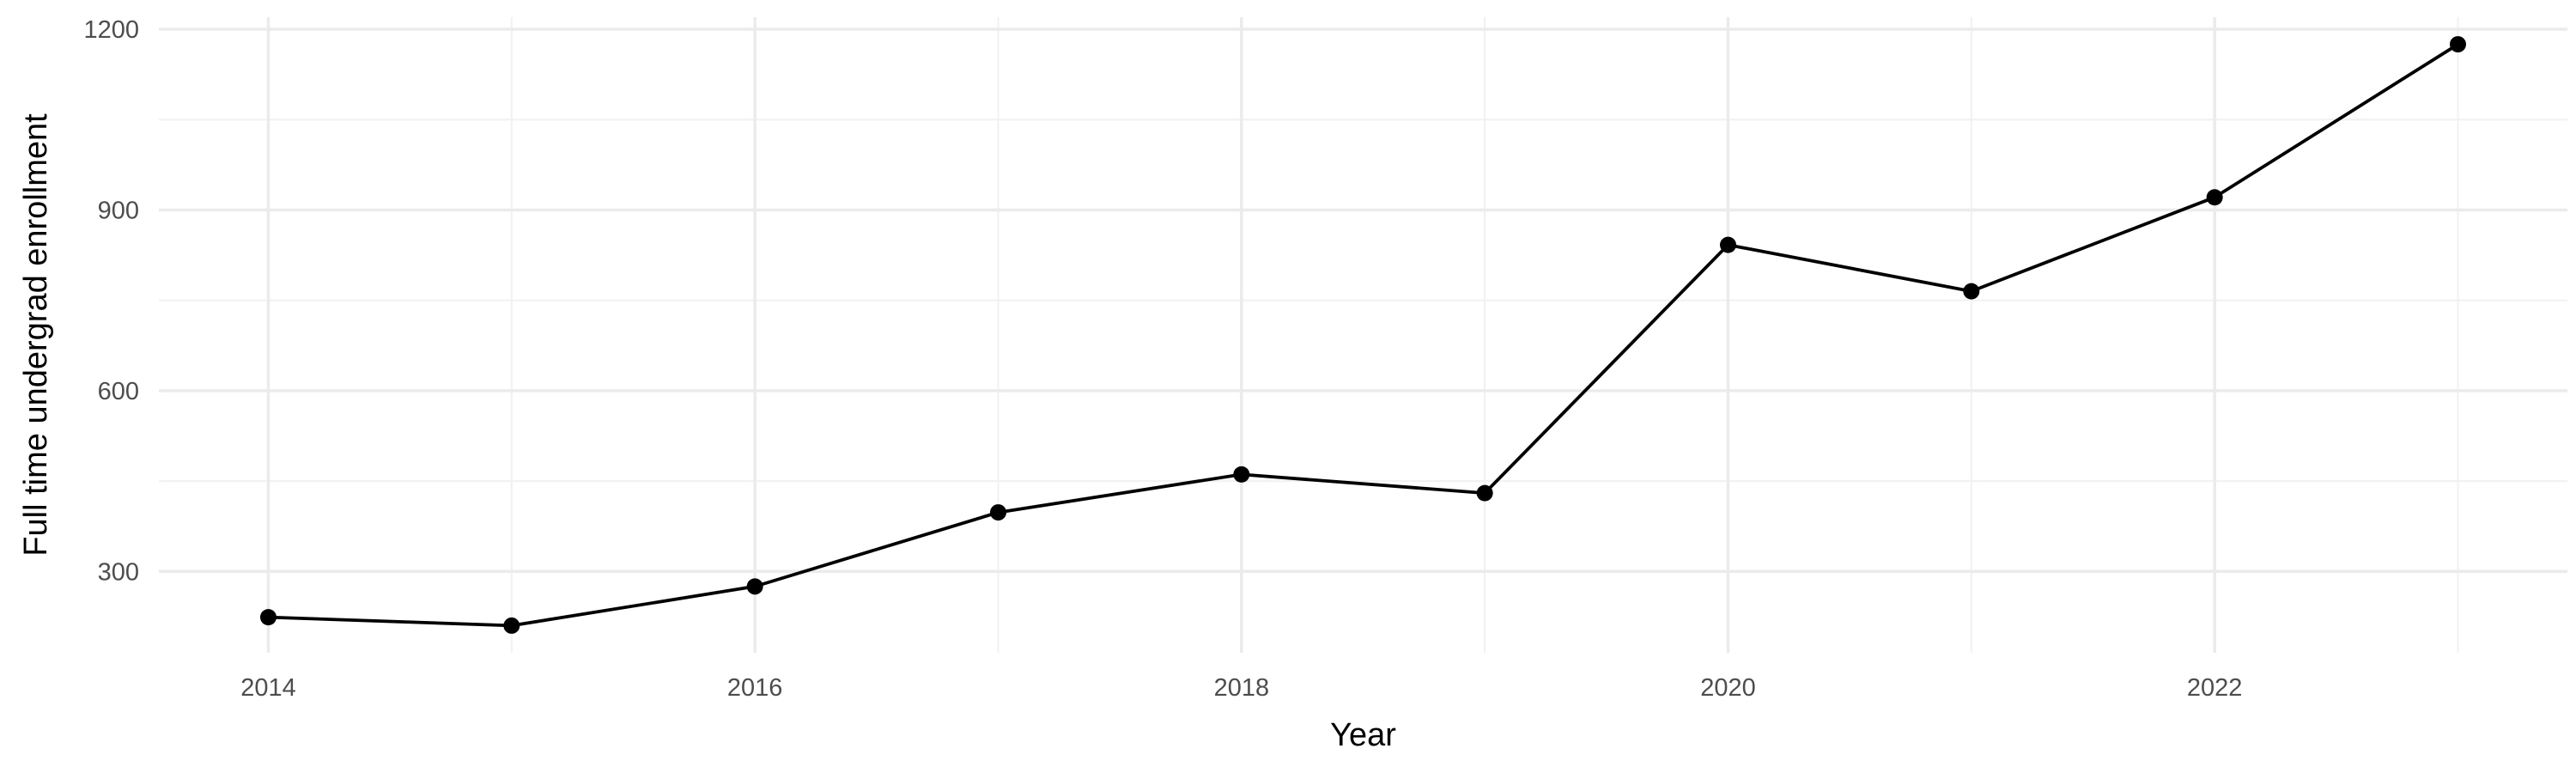 The height and width of the screenshot is (773, 2576). I want to click on y-tick-label: 300, so click(118, 572).